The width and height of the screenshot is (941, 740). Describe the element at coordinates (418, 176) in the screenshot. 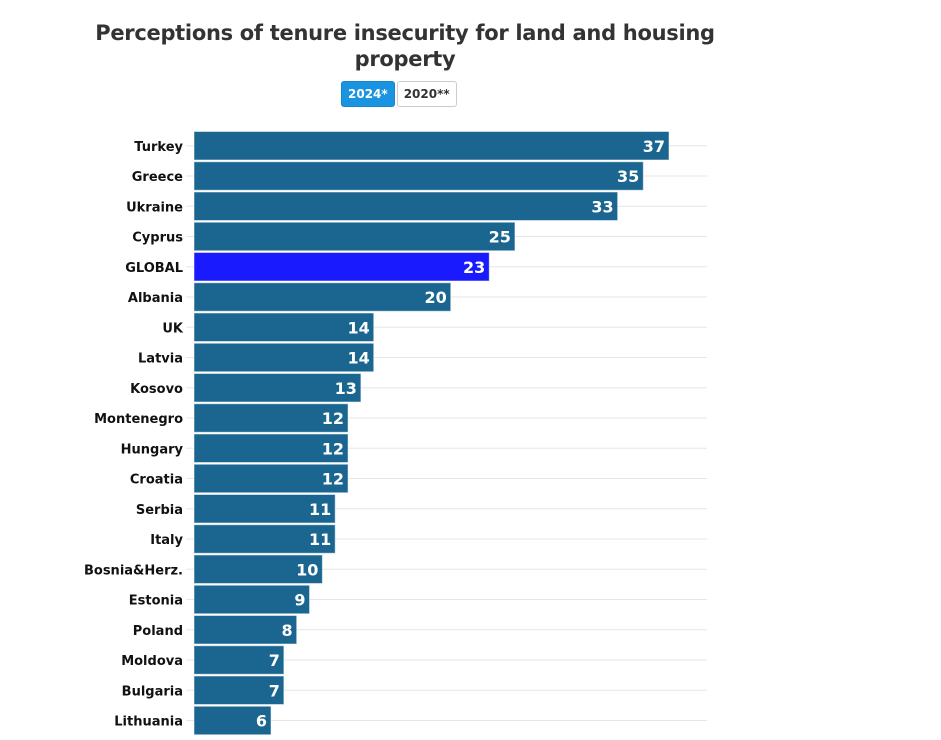

I see `bar-greece` at that location.